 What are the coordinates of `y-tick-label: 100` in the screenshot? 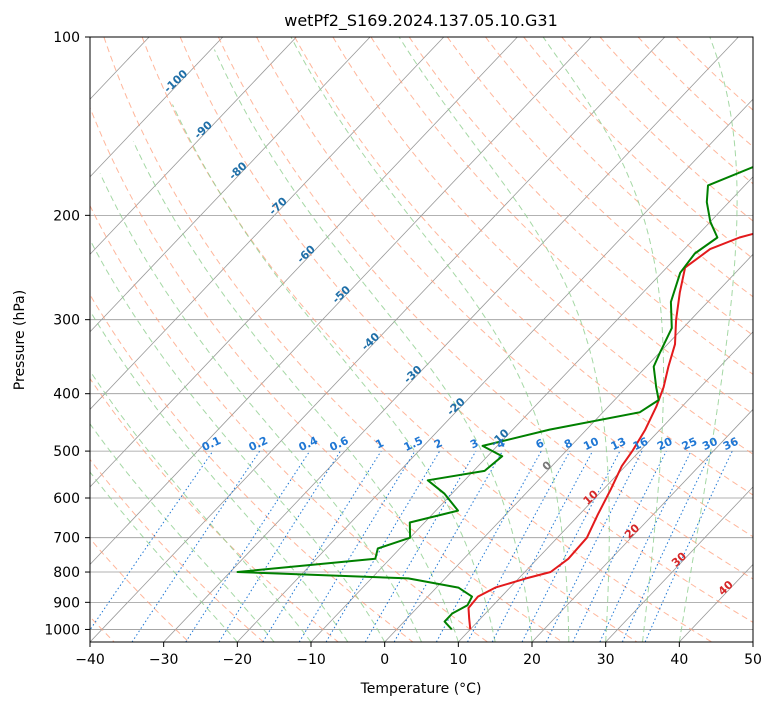 It's located at (66, 38).